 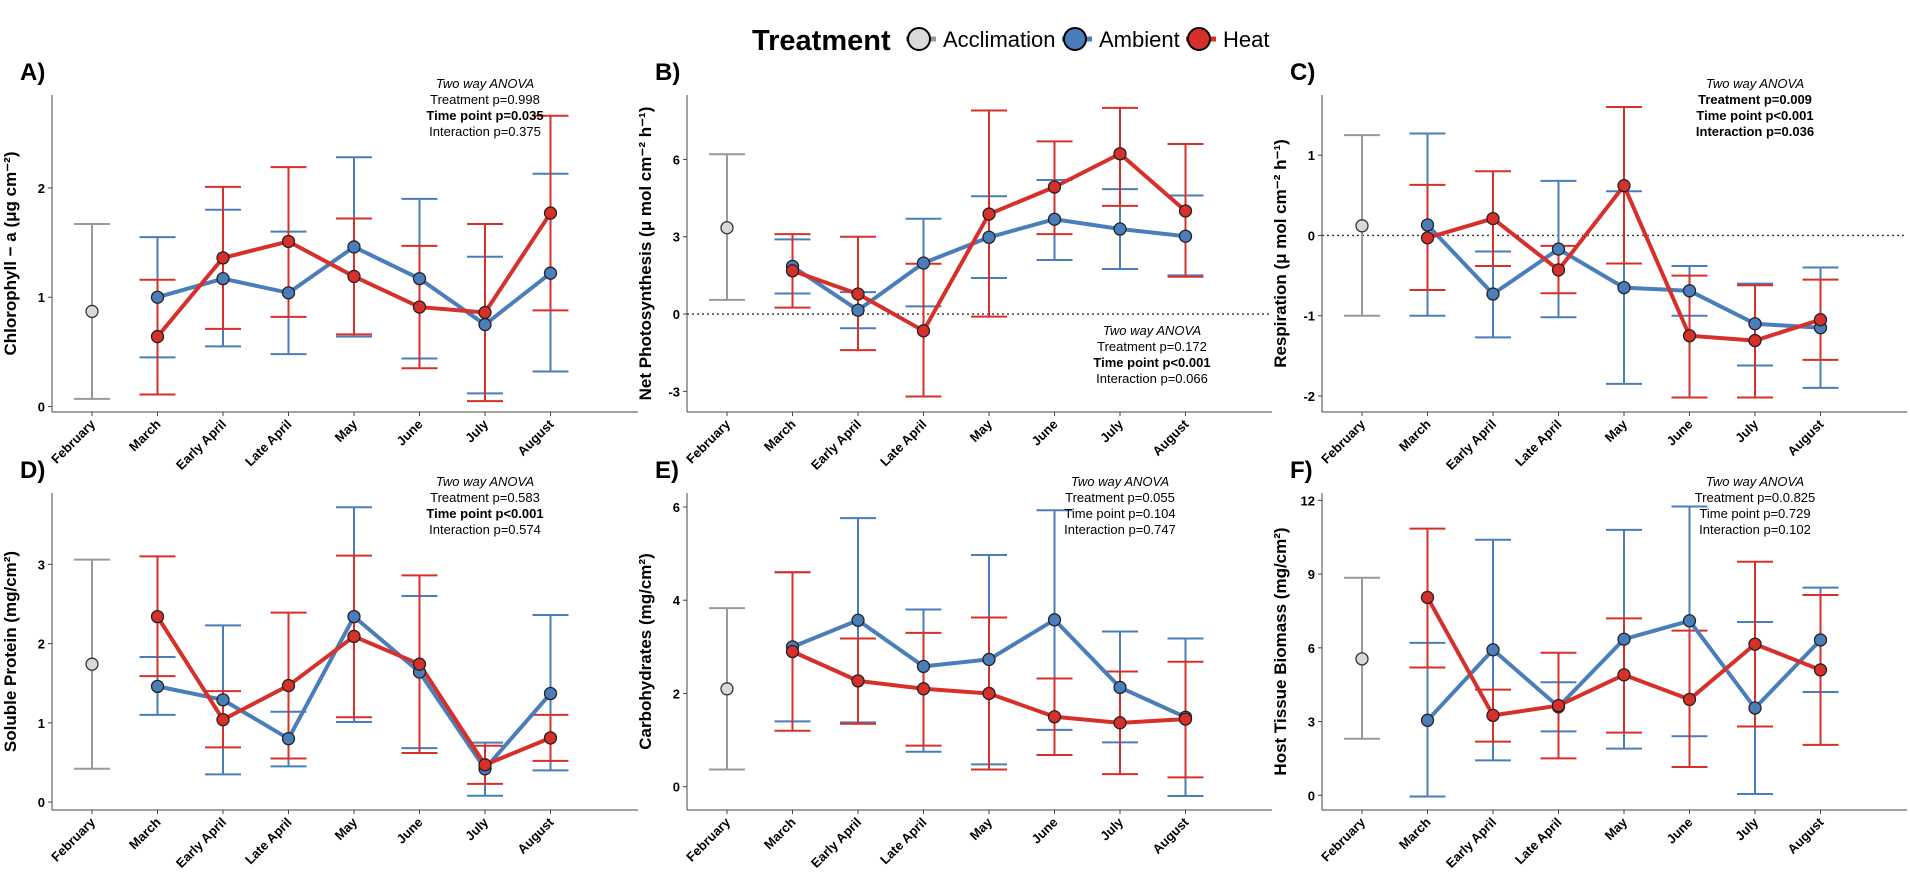 What do you see at coordinates (667, 72) in the screenshot?
I see `panel-label: B)` at bounding box center [667, 72].